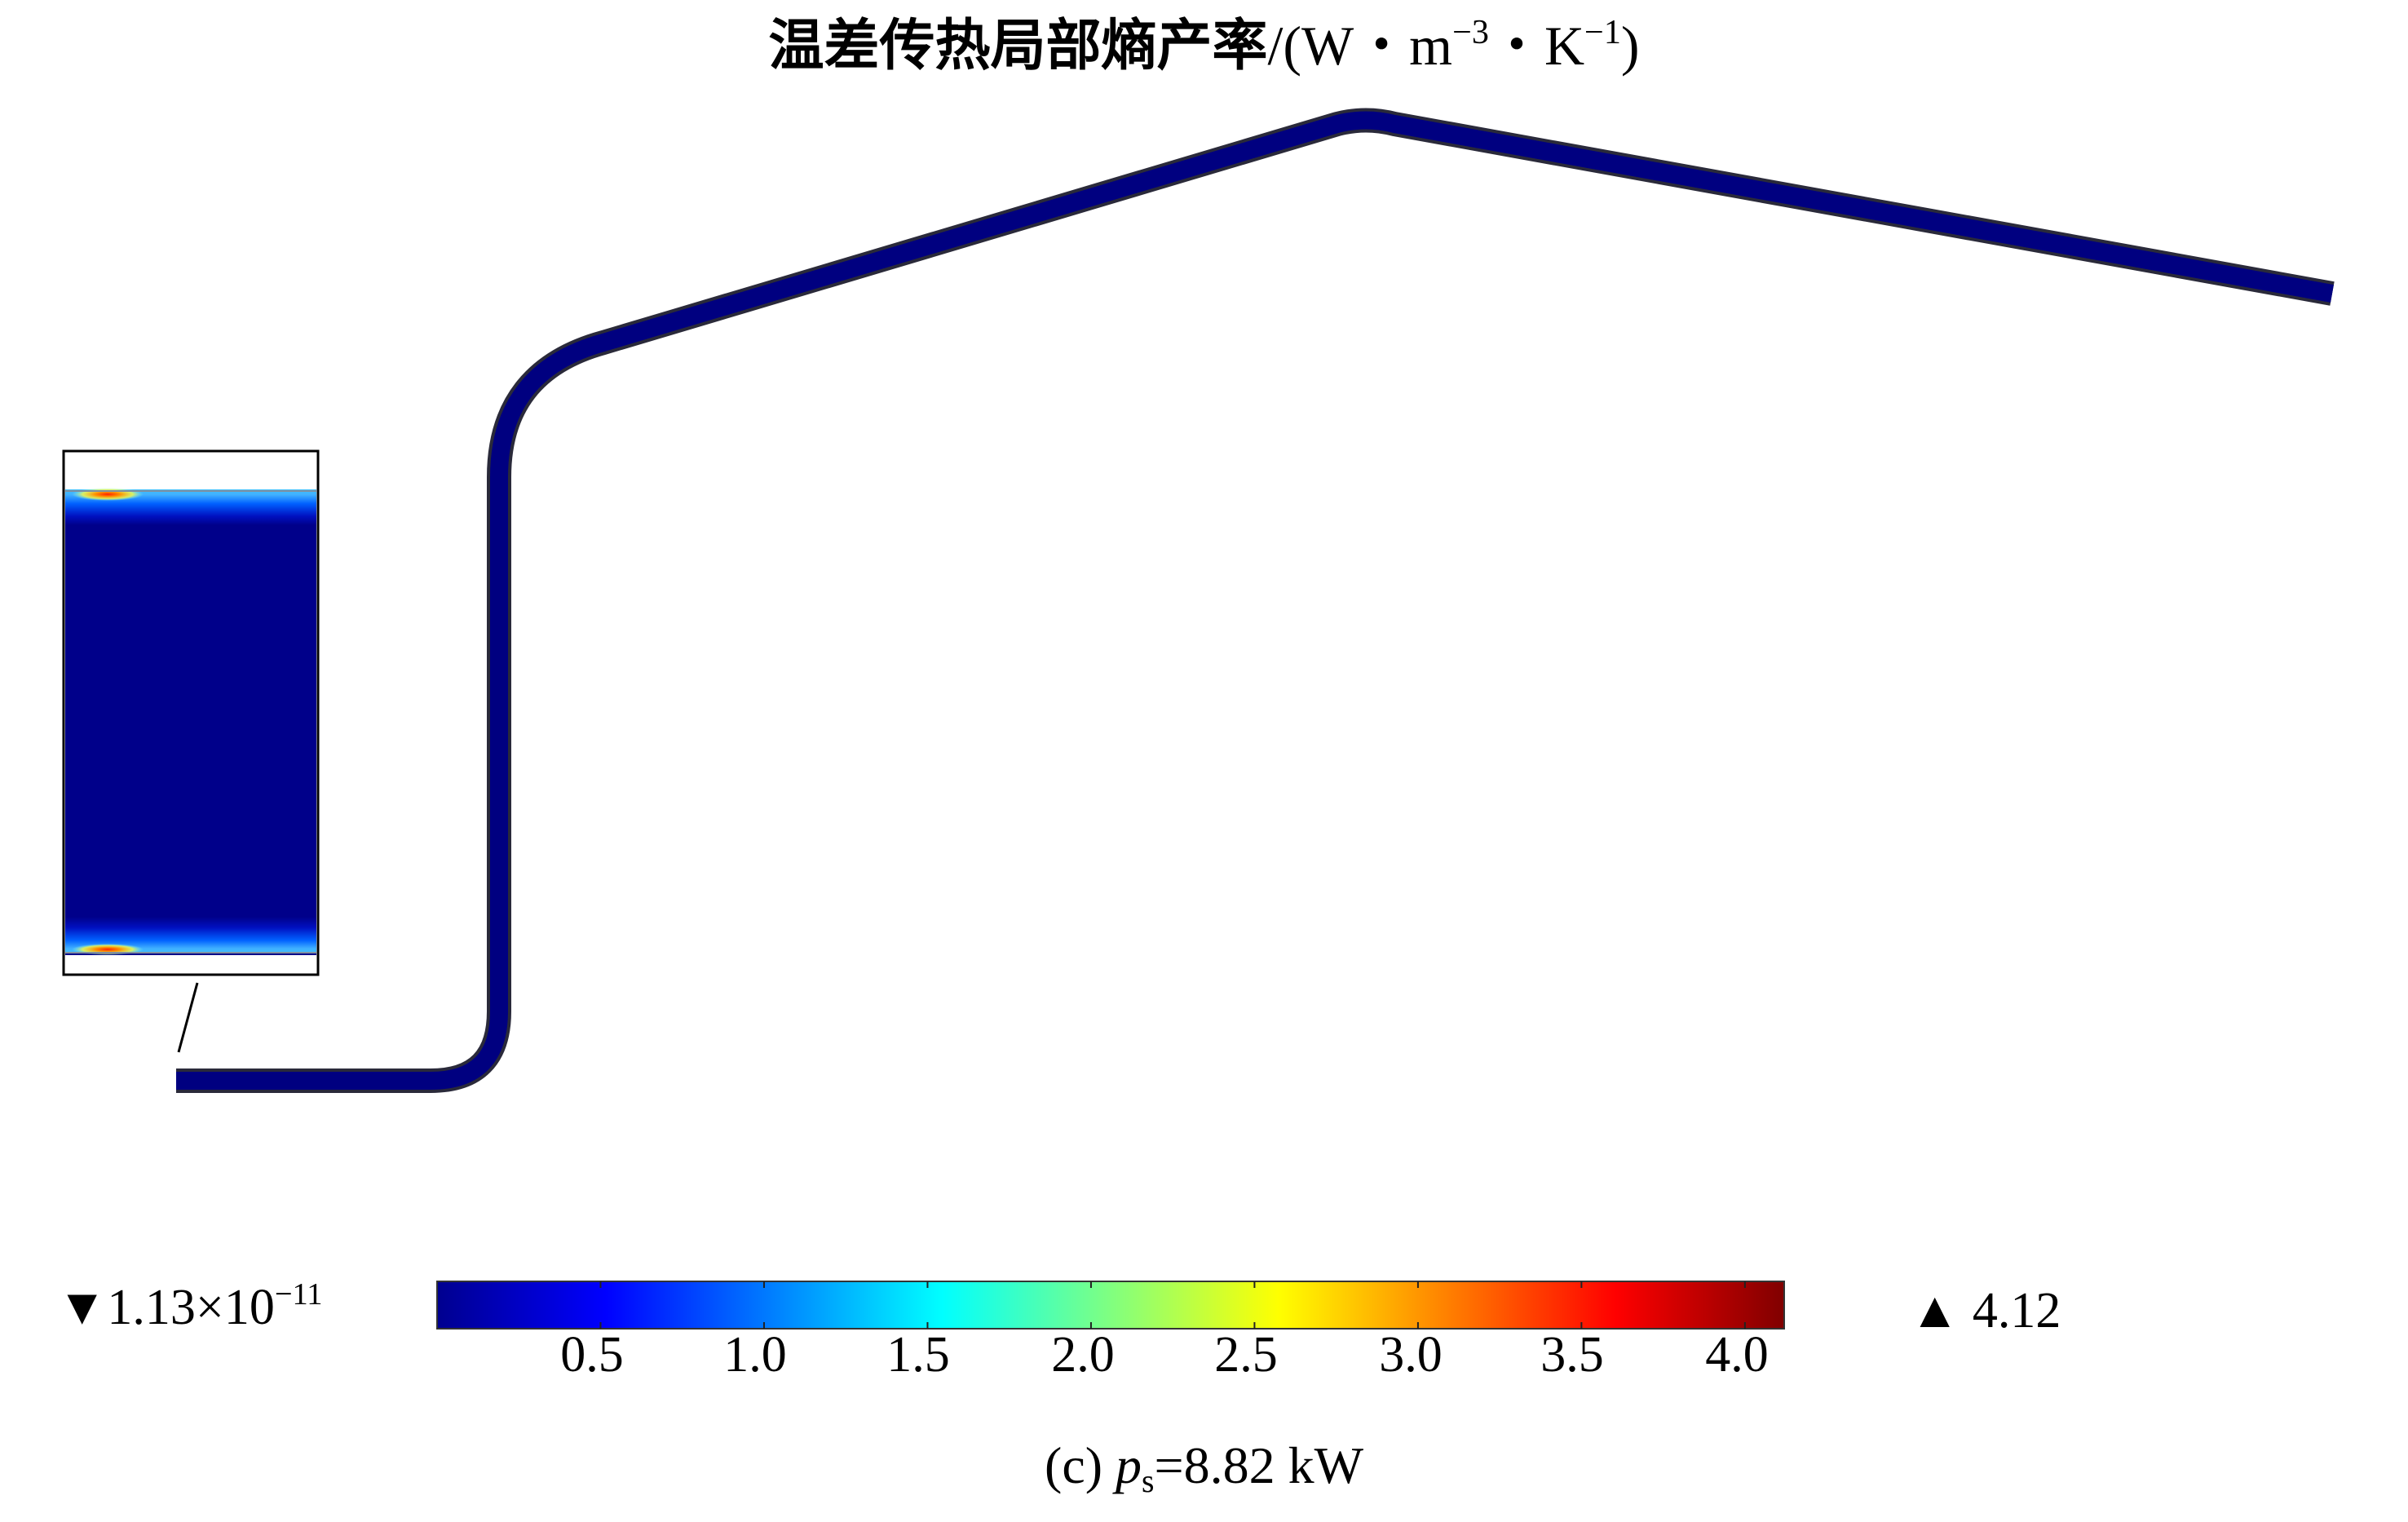 This screenshot has height=1522, width=2408. What do you see at coordinates (1411, 1355) in the screenshot?
I see `colorbar-tick-label: 3.0` at bounding box center [1411, 1355].